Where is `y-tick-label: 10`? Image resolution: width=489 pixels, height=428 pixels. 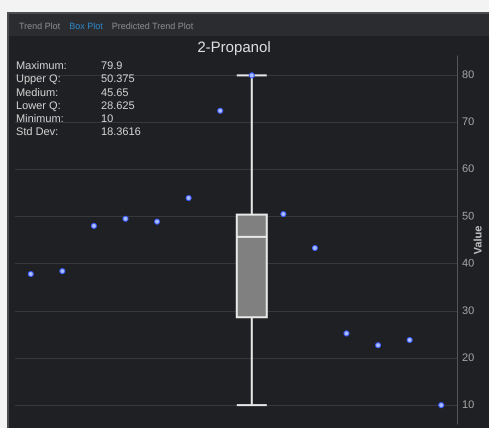 y-tick-label: 10 is located at coordinates (468, 405).